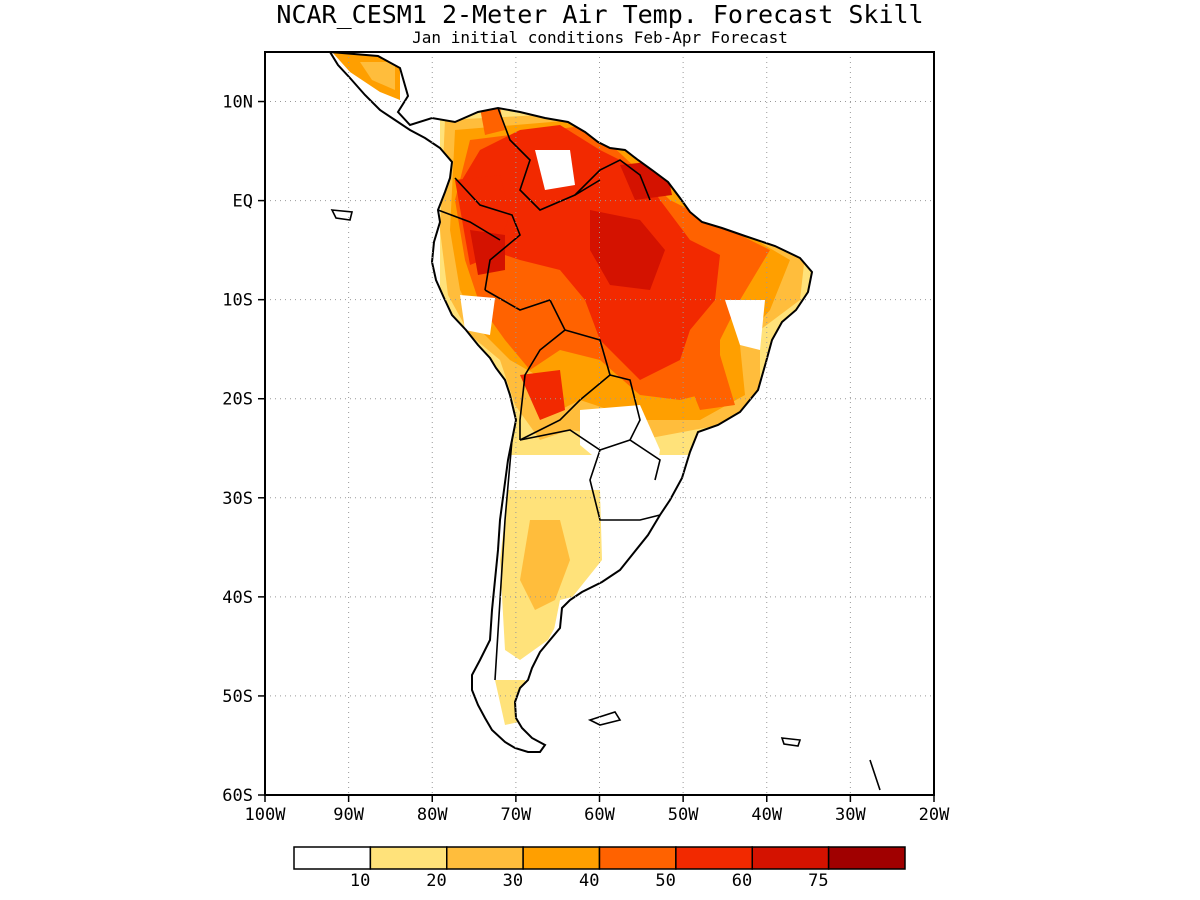  I want to click on y-tick-label: 20S, so click(237, 400).